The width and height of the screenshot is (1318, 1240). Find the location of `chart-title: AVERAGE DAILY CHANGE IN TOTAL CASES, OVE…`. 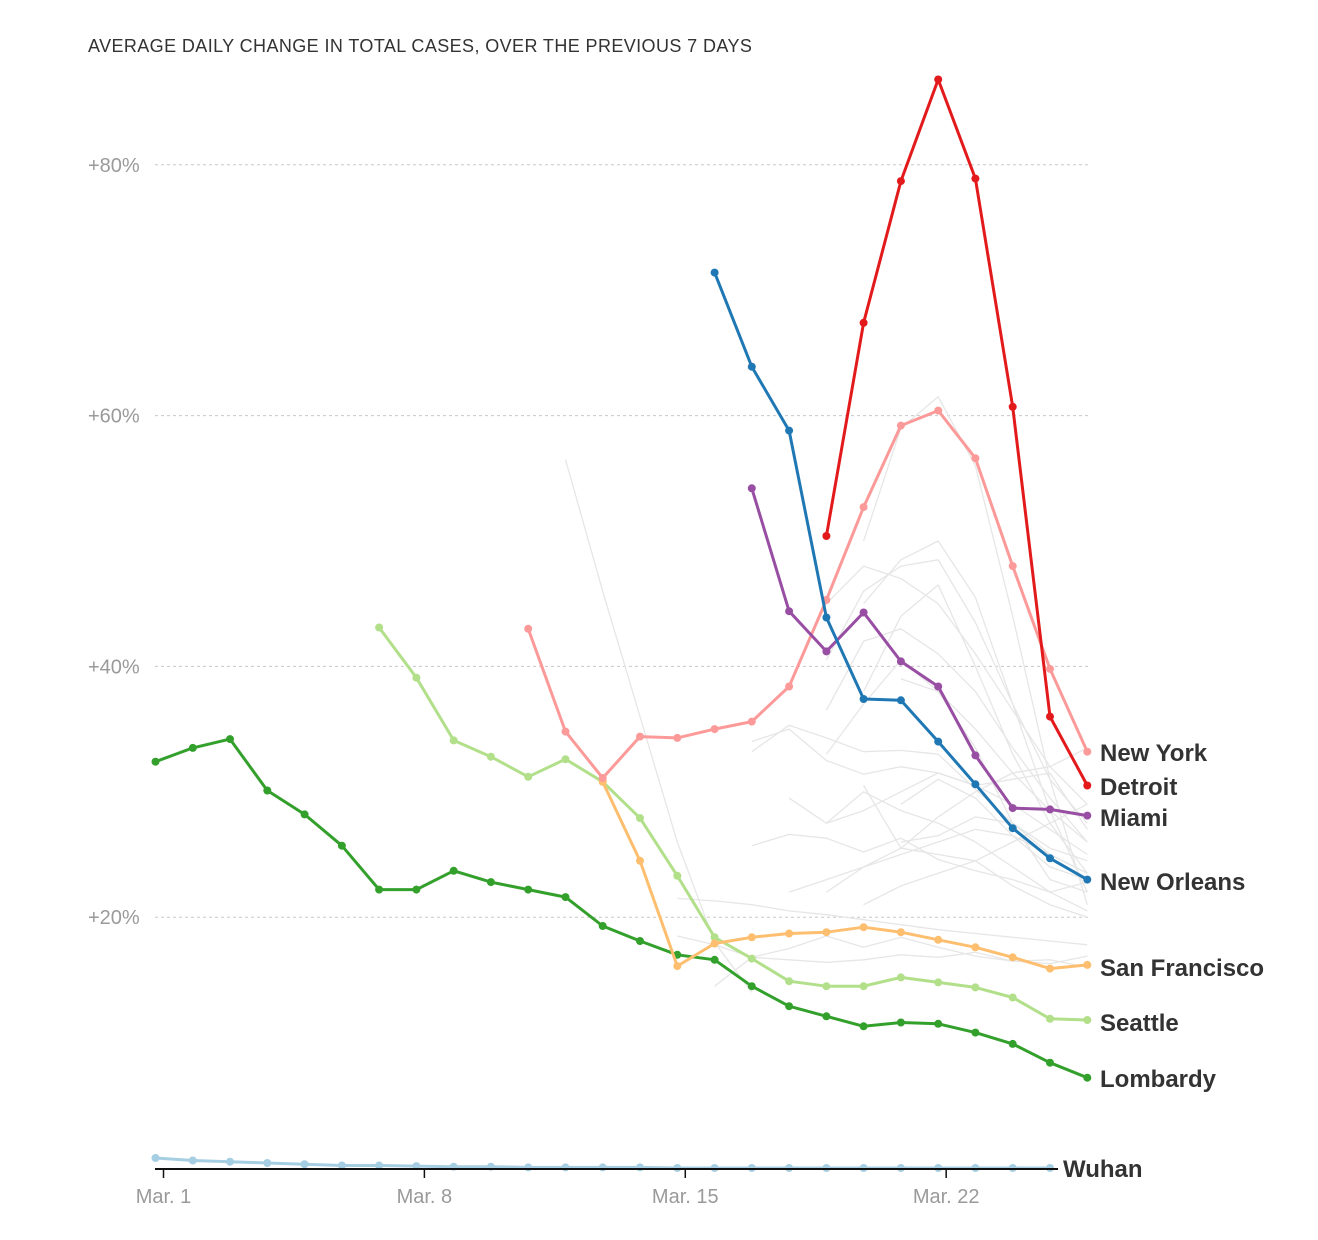

chart-title: AVERAGE DAILY CHANGE IN TOTAL CASES, OVE… is located at coordinates (420, 46).